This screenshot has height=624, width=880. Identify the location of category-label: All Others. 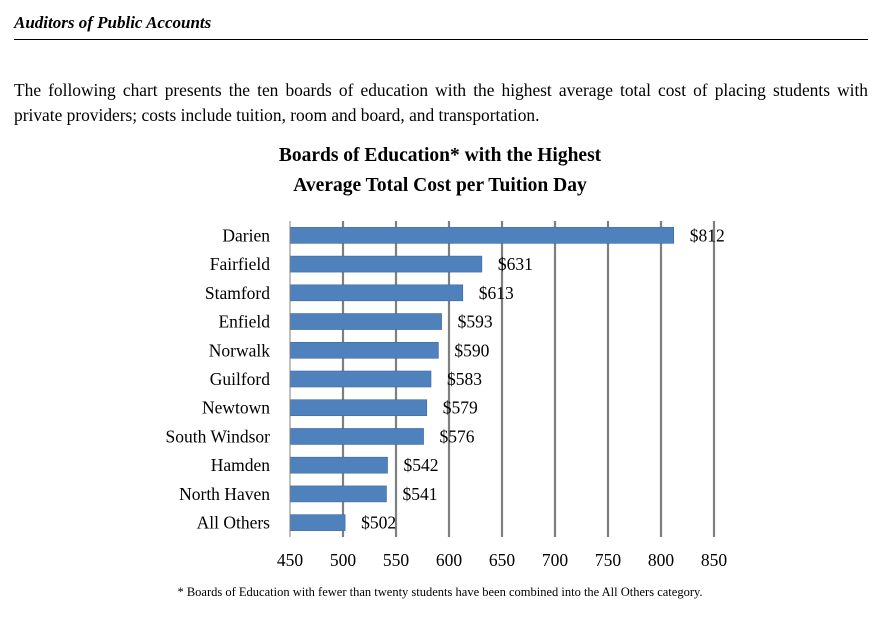
(234, 523).